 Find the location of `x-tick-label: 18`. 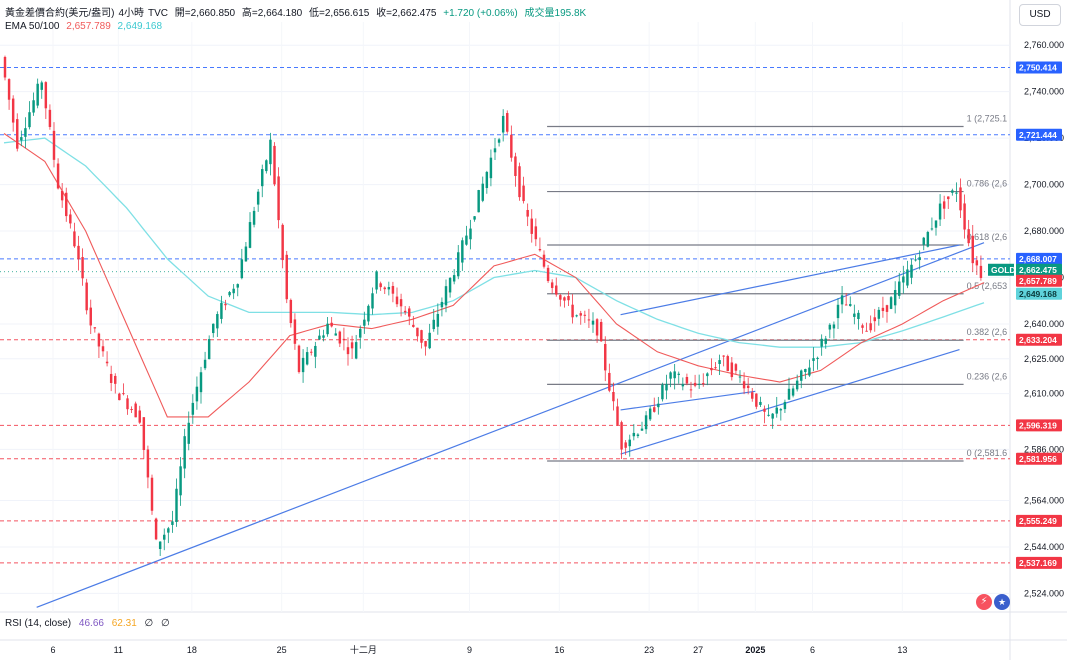

x-tick-label: 18 is located at coordinates (192, 650).